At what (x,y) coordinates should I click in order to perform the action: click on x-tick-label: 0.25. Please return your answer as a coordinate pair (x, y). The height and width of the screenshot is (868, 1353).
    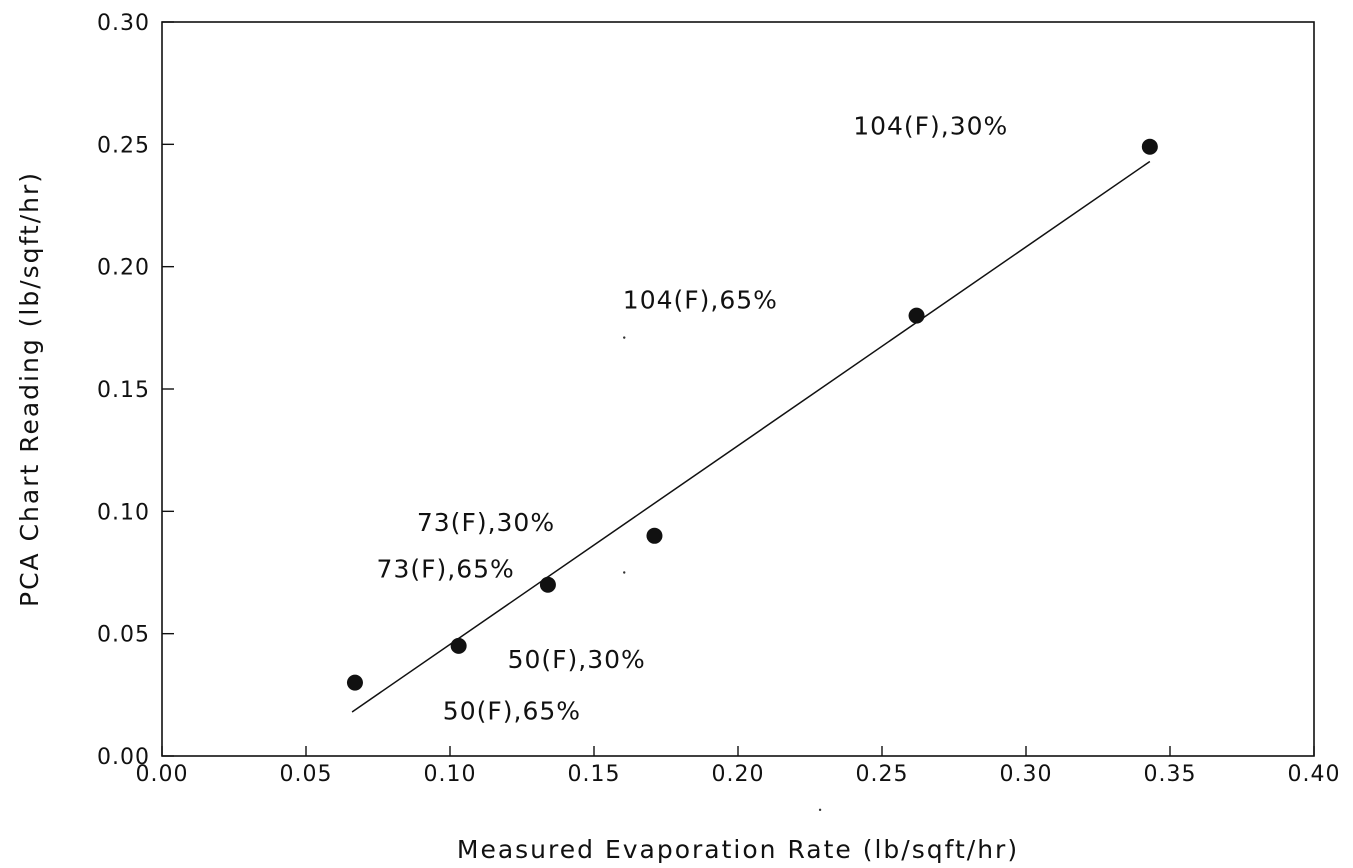
    Looking at the image, I should click on (882, 774).